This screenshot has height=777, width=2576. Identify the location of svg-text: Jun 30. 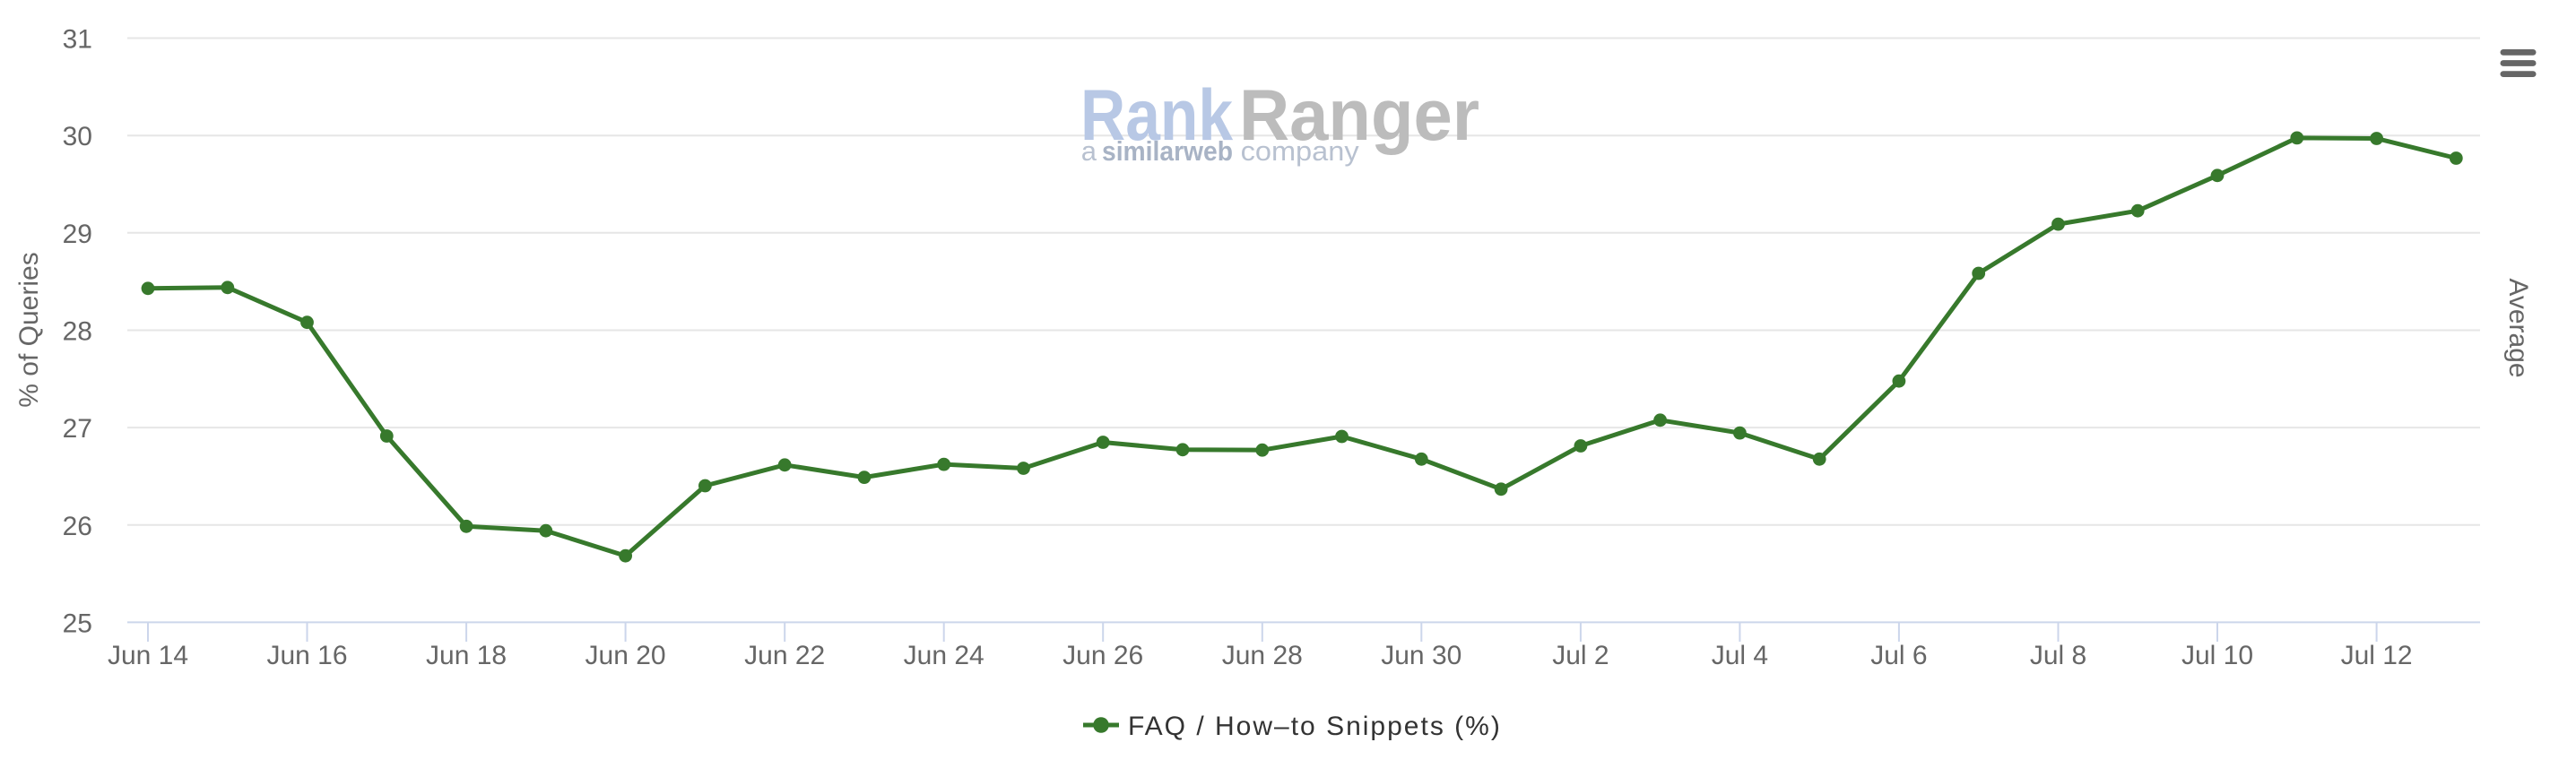
(1421, 655).